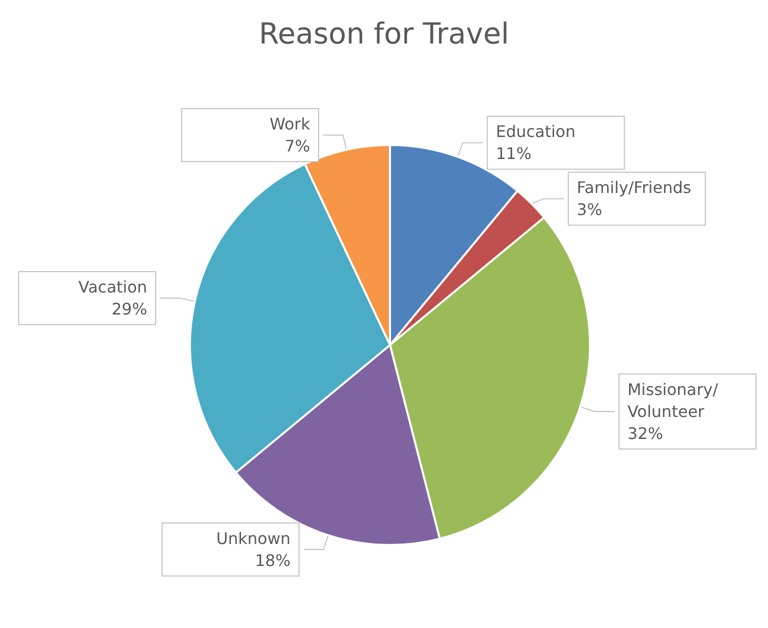 The image size is (768, 628). Describe the element at coordinates (113, 287) in the screenshot. I see `slice-label: Vacation` at that location.